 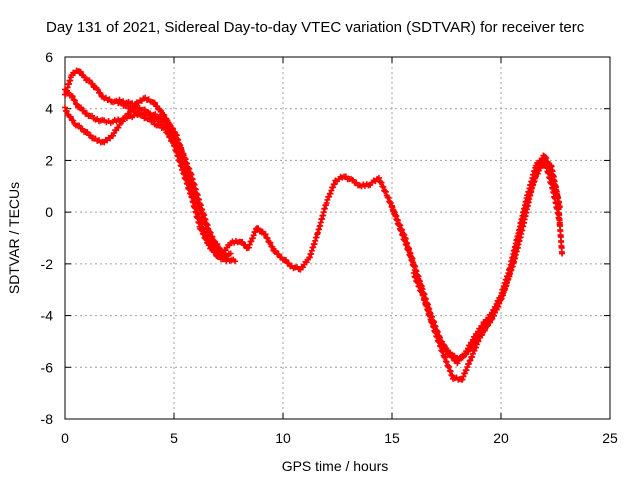 I want to click on x-tick-label: 20, so click(x=501, y=438).